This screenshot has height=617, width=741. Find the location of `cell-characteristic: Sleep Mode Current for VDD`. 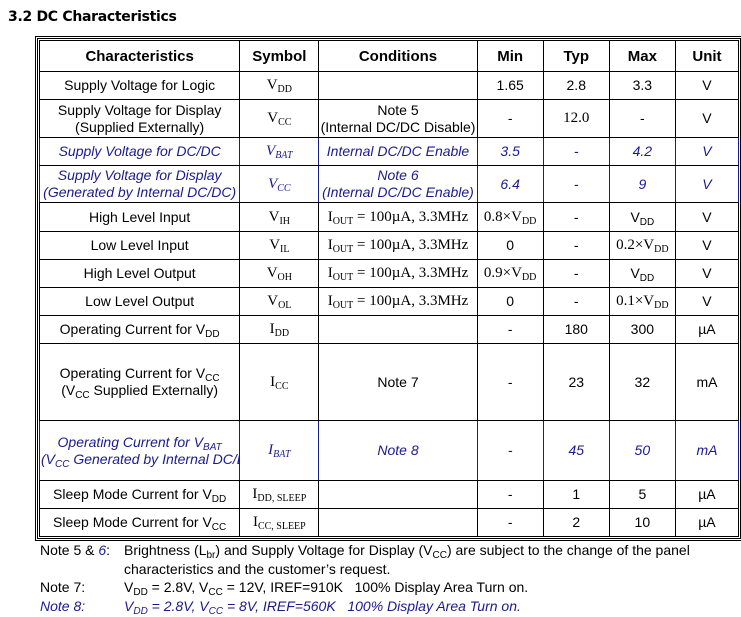

cell-characteristic: Sleep Mode Current for VDD is located at coordinates (139, 494).